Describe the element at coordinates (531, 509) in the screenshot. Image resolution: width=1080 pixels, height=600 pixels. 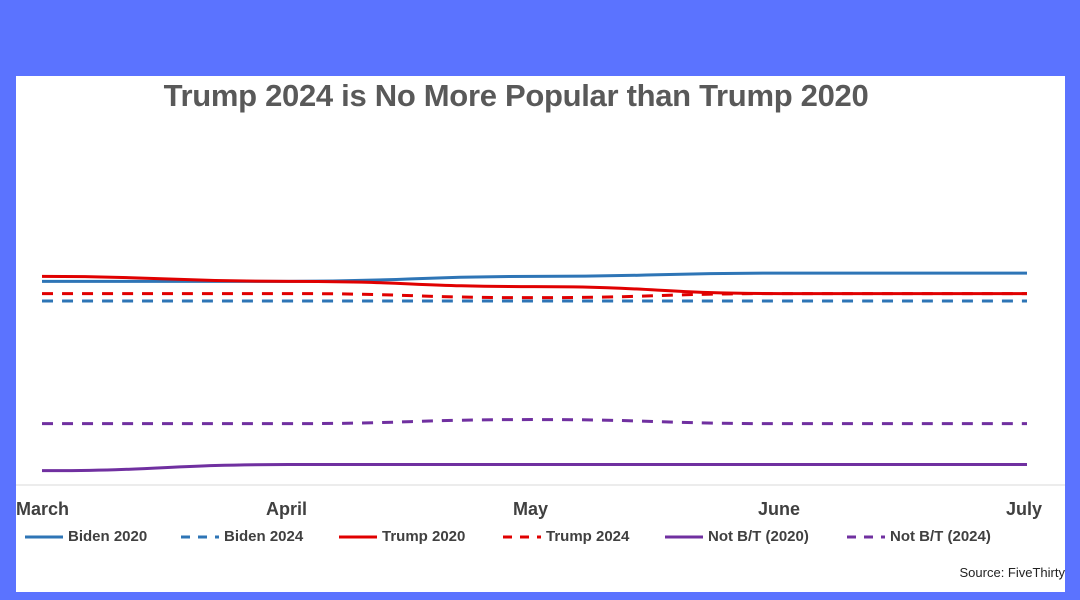
I see `x-tick-label-may: May` at that location.